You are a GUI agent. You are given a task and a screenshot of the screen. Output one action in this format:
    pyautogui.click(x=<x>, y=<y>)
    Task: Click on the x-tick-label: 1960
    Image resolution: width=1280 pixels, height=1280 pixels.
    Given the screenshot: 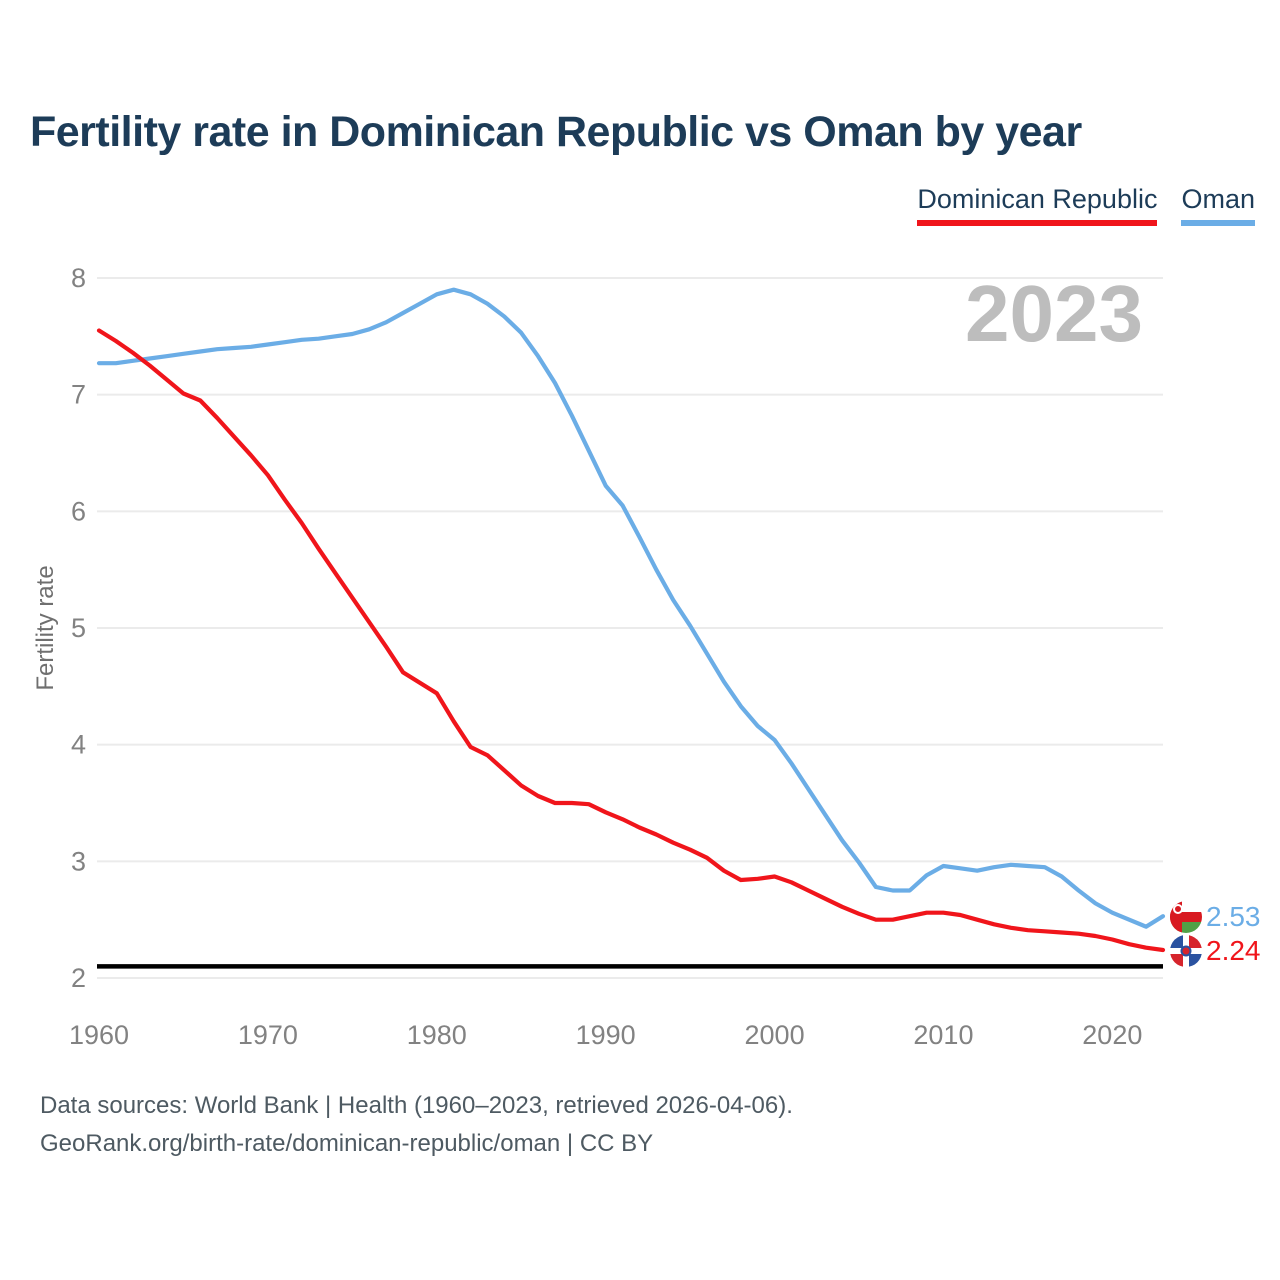 What is the action you would take?
    pyautogui.click(x=99, y=1035)
    